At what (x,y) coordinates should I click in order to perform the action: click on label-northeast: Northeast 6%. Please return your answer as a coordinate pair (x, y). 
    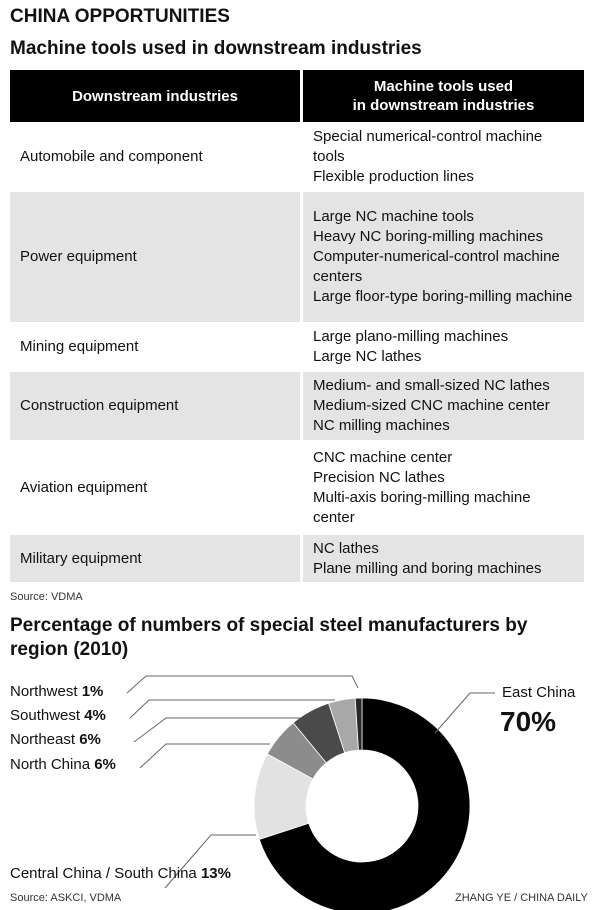
    Looking at the image, I should click on (55, 739).